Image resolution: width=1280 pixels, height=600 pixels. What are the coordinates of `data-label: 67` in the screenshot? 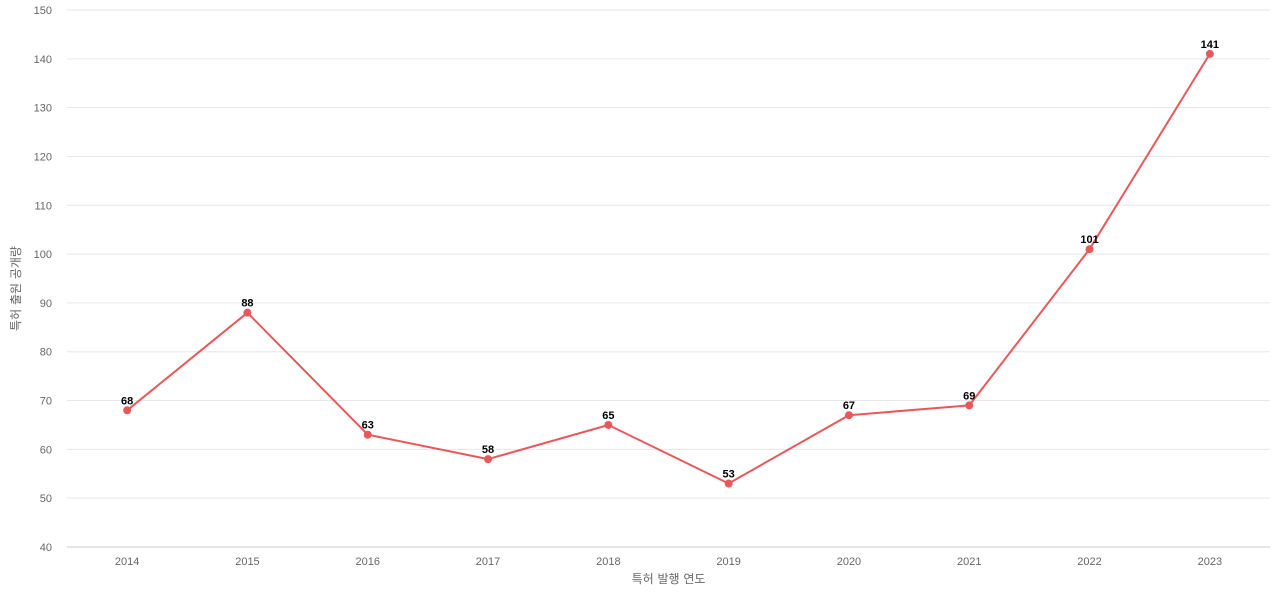 It's located at (849, 406).